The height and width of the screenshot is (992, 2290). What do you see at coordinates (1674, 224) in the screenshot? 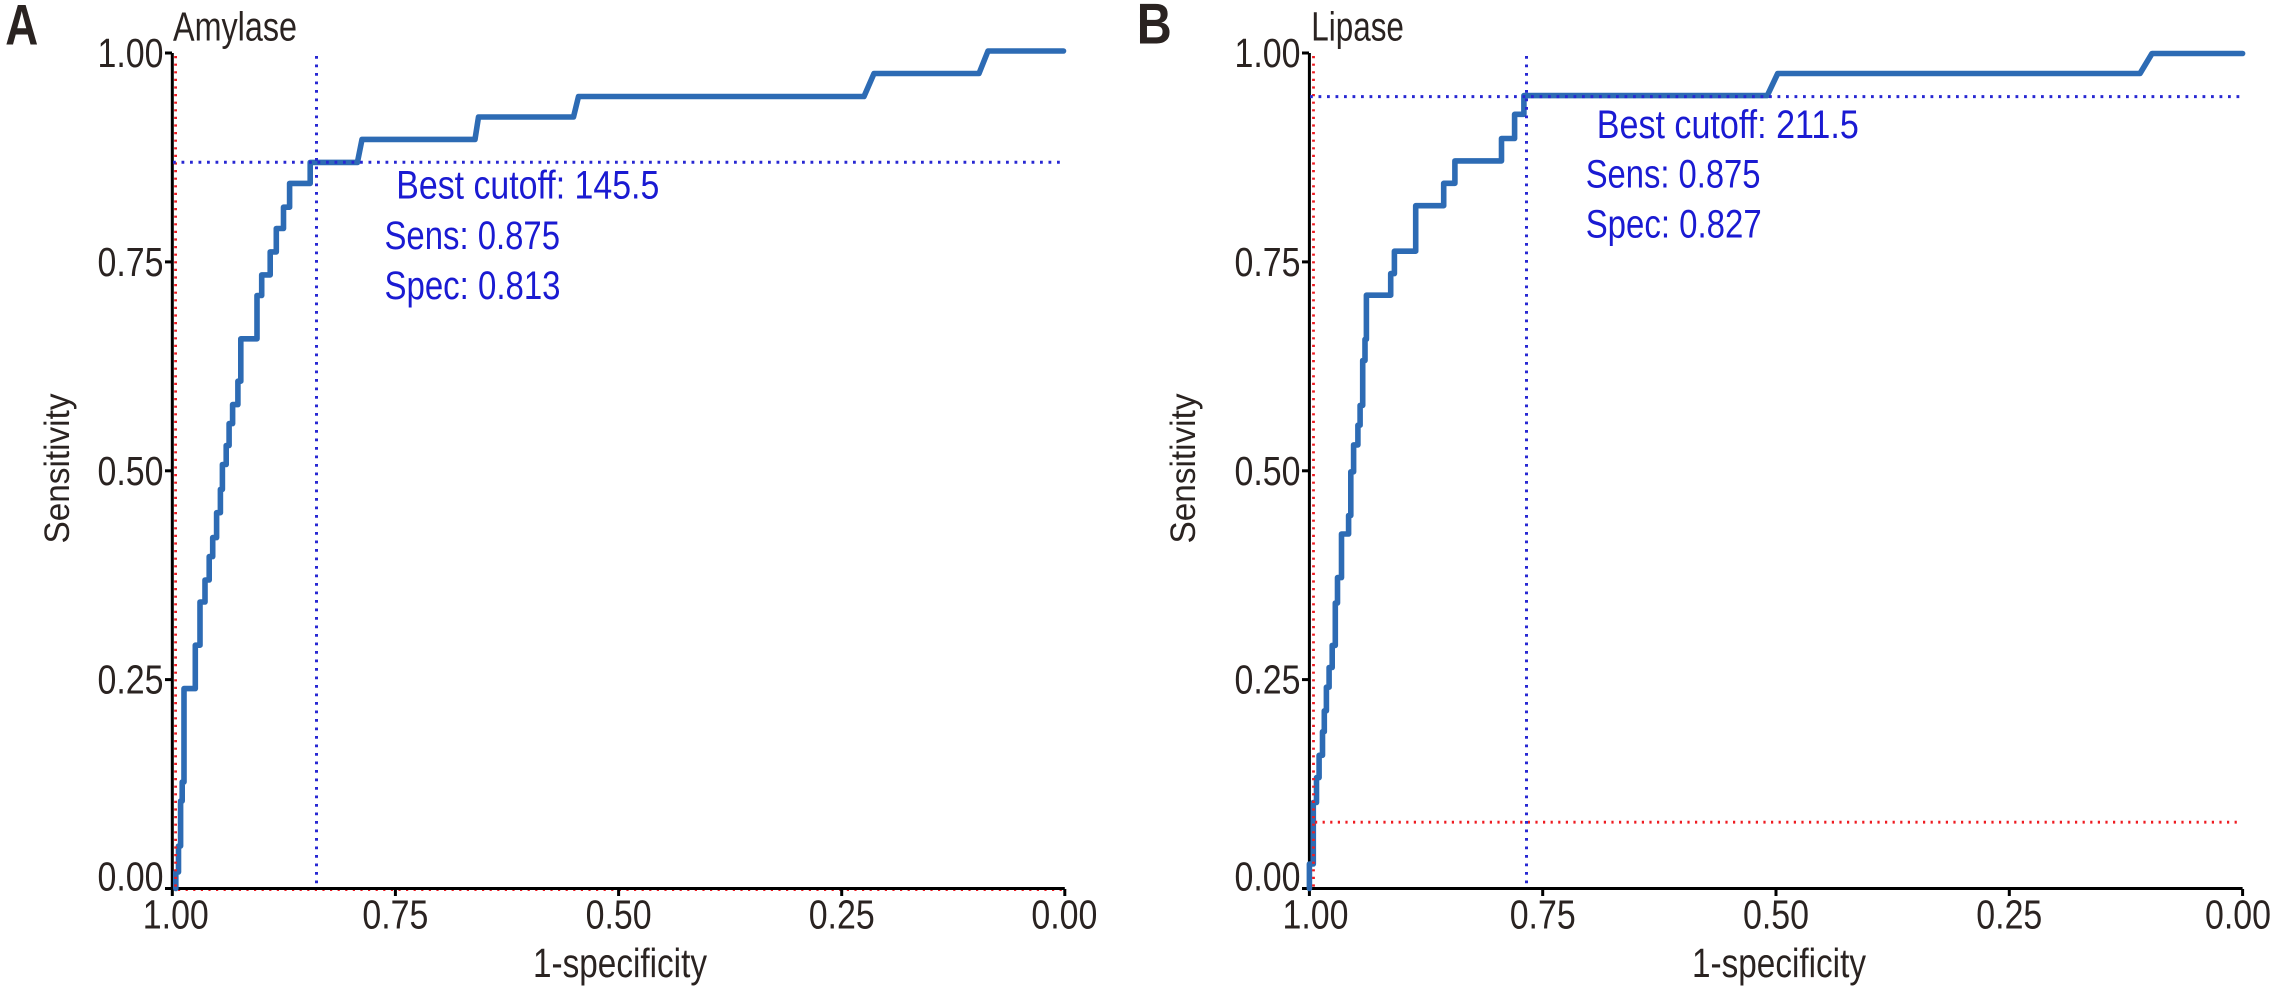
I see `svg-text: Spec: 0.827` at bounding box center [1674, 224].